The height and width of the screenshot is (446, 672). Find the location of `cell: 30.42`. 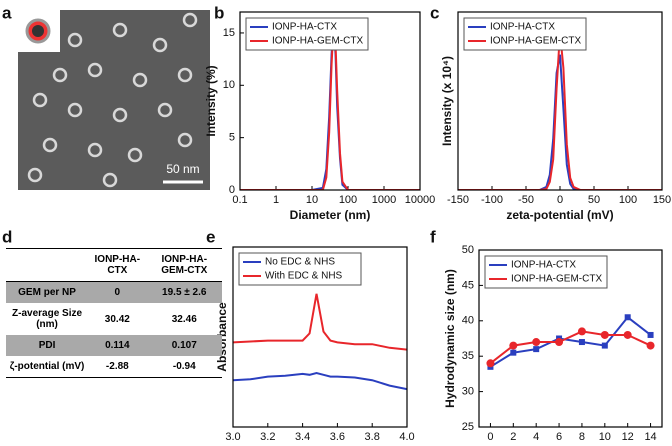

cell: 30.42 is located at coordinates (117, 319).